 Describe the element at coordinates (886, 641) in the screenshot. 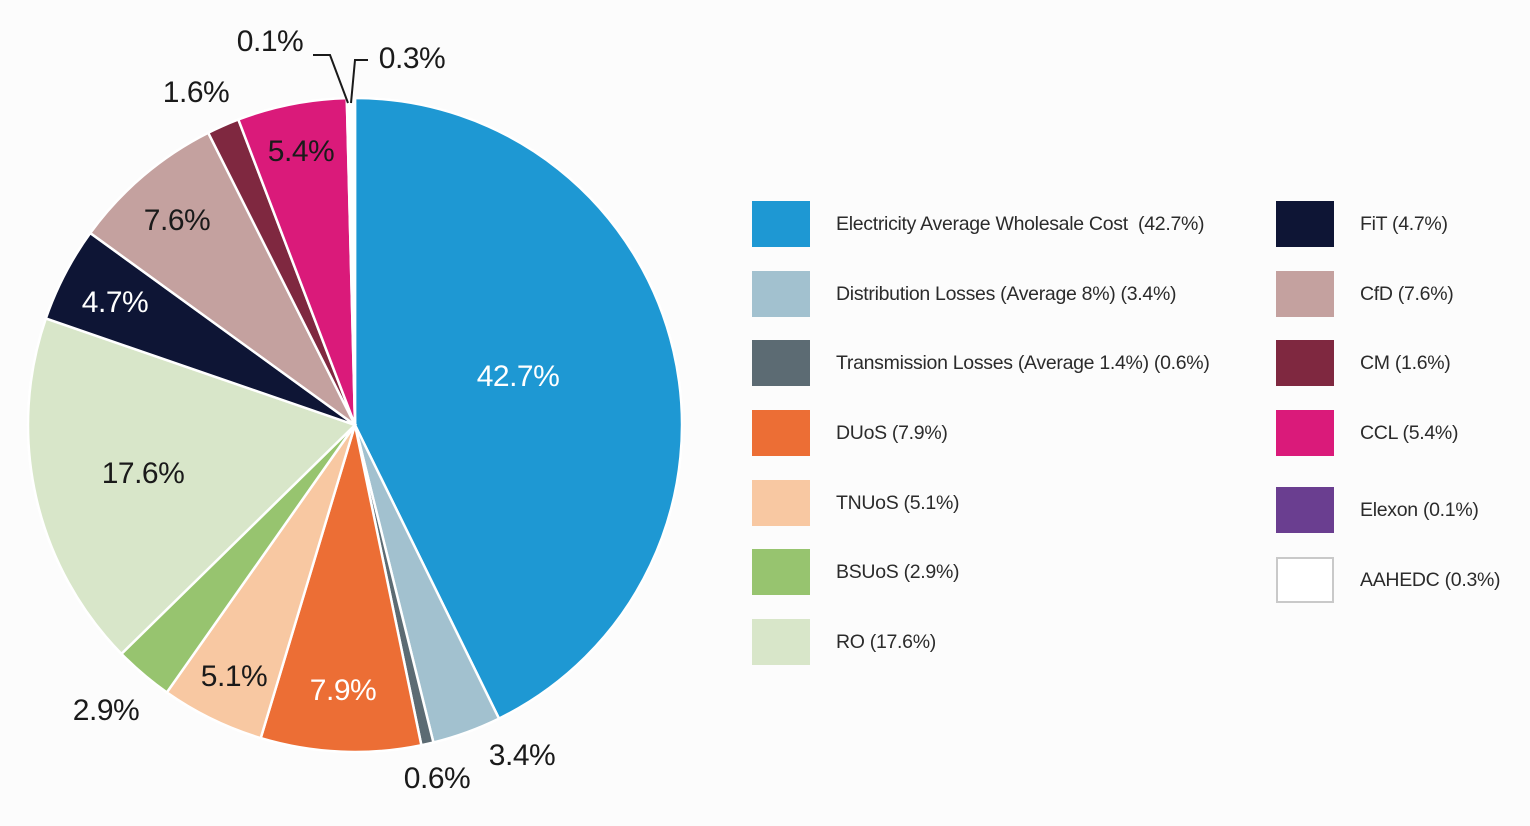

I see `legend-label: RO (17.6%)` at that location.